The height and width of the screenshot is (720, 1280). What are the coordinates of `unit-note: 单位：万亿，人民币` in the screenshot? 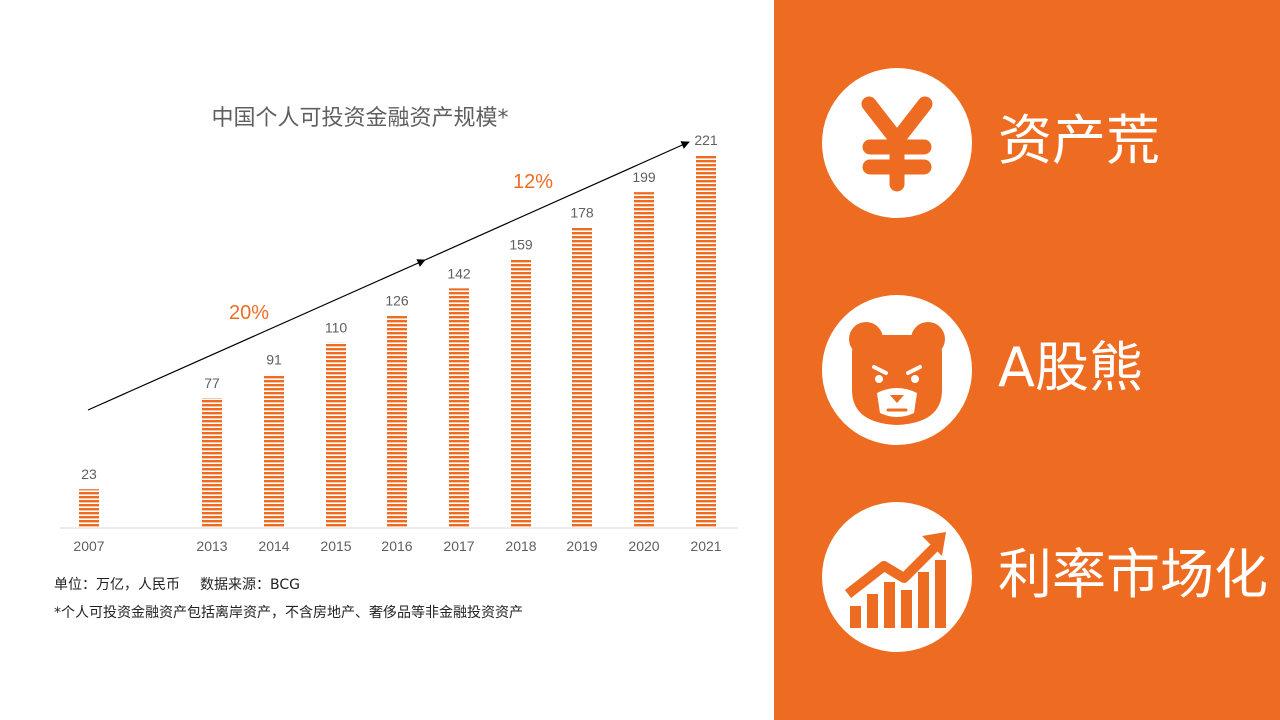 It's located at (117, 585).